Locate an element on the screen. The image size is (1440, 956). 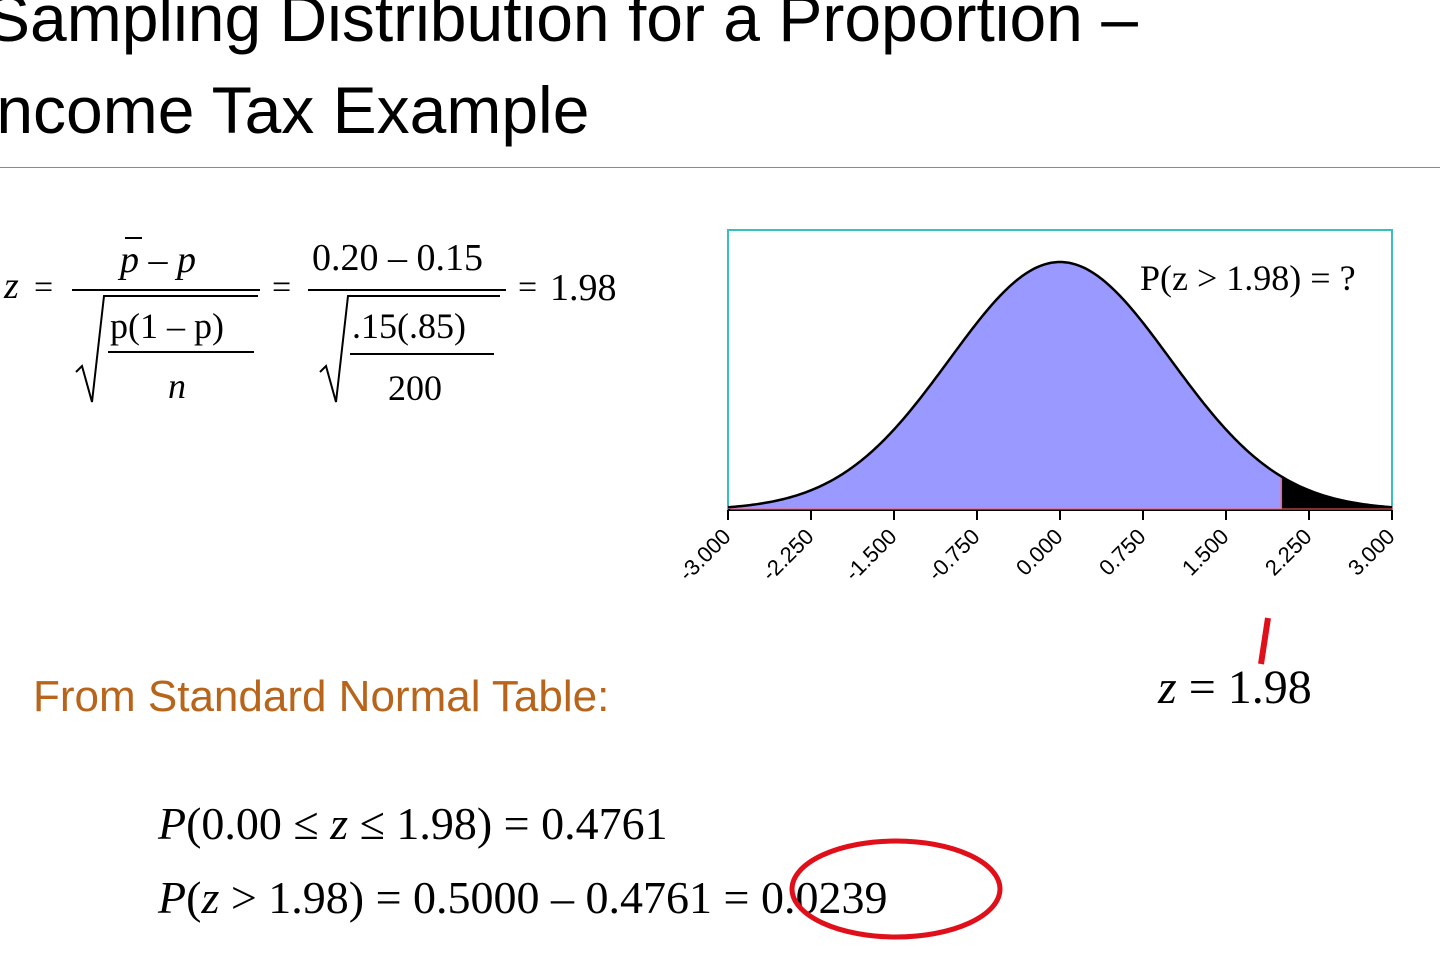
formula-frac-num: p(1 – p) is located at coordinates (167, 326).